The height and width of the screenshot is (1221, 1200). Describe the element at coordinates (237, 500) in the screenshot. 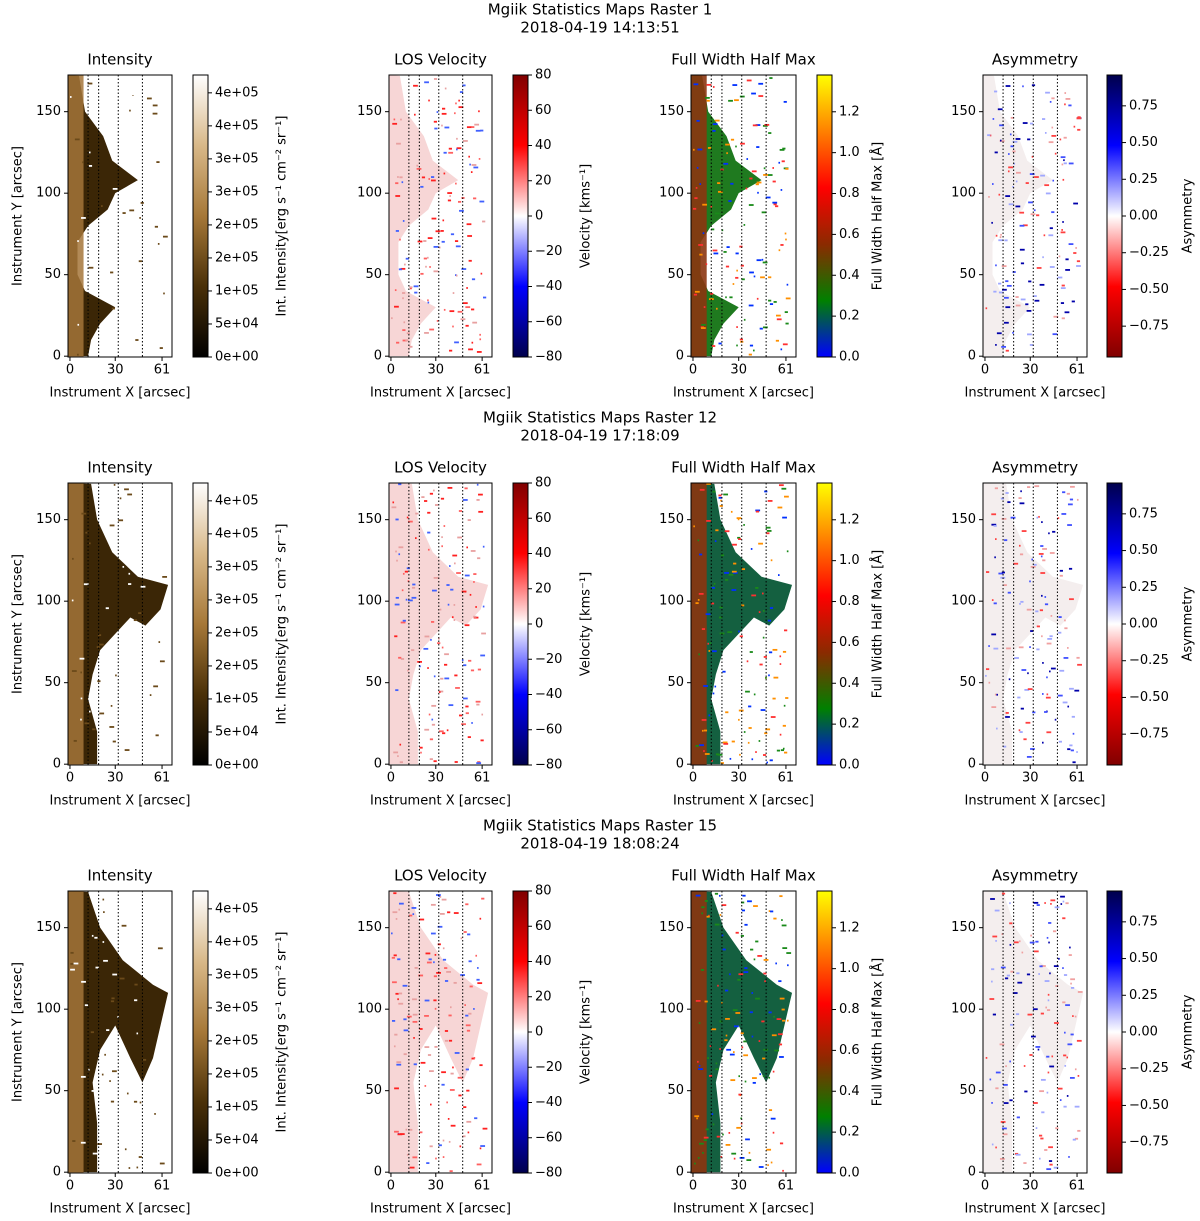

I see `colorbar-tick-label: 4e+05` at that location.